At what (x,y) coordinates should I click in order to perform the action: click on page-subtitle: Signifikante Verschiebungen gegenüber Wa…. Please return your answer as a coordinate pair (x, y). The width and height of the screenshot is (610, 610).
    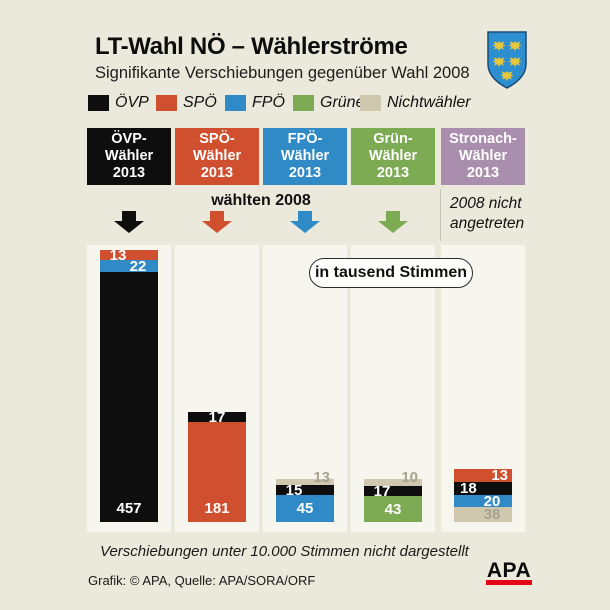
    Looking at the image, I should click on (282, 73).